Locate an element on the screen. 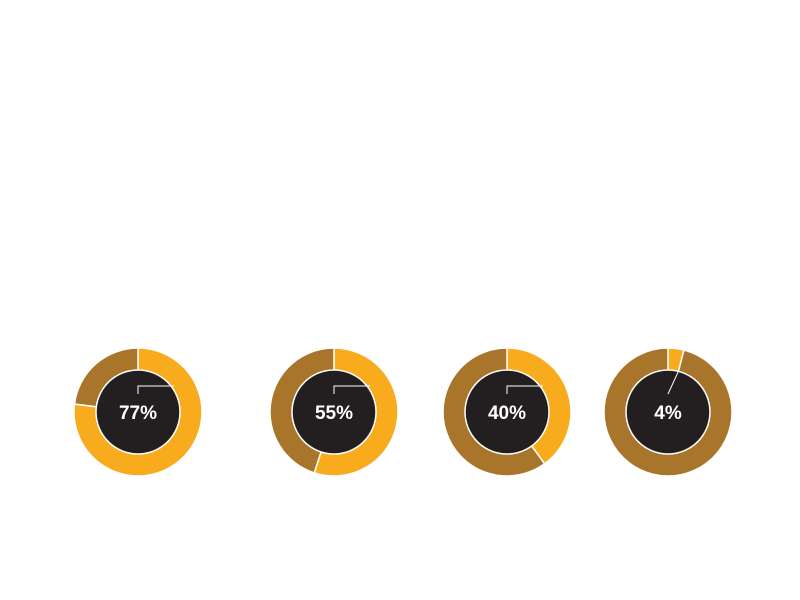 The image size is (800, 600). donut-chart-3: 40% is located at coordinates (507, 412).